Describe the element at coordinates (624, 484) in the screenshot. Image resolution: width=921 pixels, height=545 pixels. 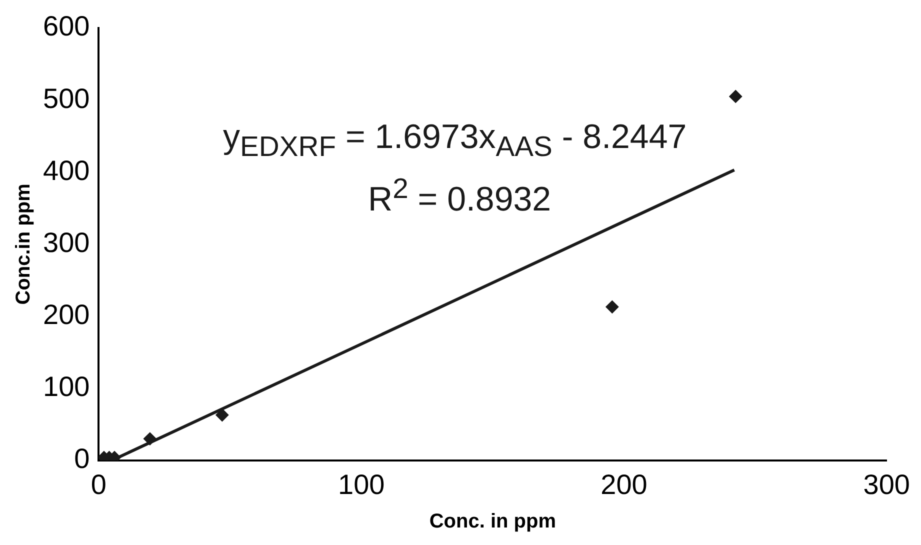
I see `x-tick-label: 200` at that location.